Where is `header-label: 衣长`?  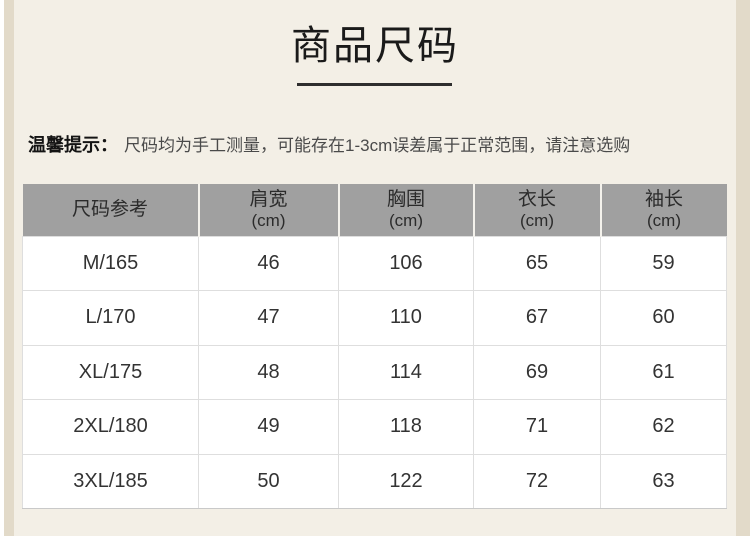 header-label: 衣长 is located at coordinates (536, 199).